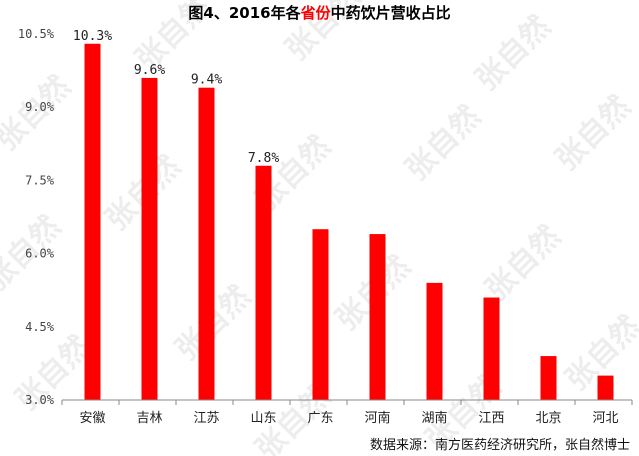 The image size is (639, 456). What do you see at coordinates (149, 418) in the screenshot?
I see `x-category-label: 吉林` at bounding box center [149, 418].